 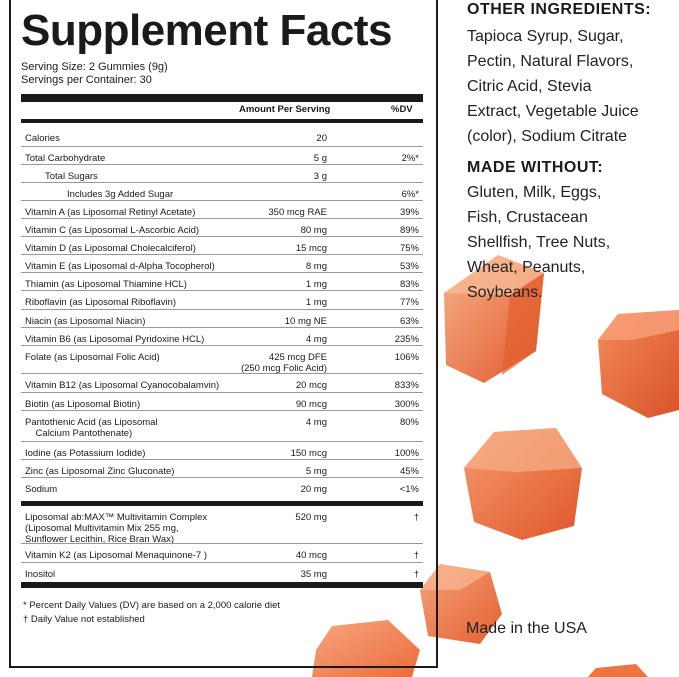 What do you see at coordinates (410, 194) in the screenshot?
I see `nutrient-dv: 6%*` at bounding box center [410, 194].